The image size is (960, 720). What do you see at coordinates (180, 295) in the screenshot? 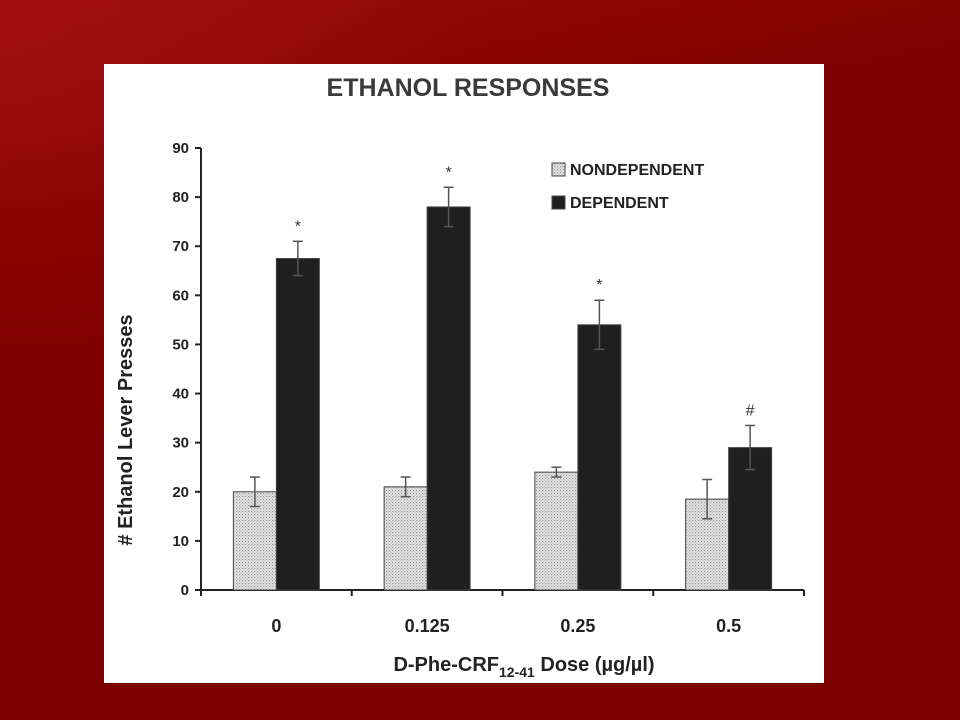
I see `y-tick-label: 60` at bounding box center [180, 295].